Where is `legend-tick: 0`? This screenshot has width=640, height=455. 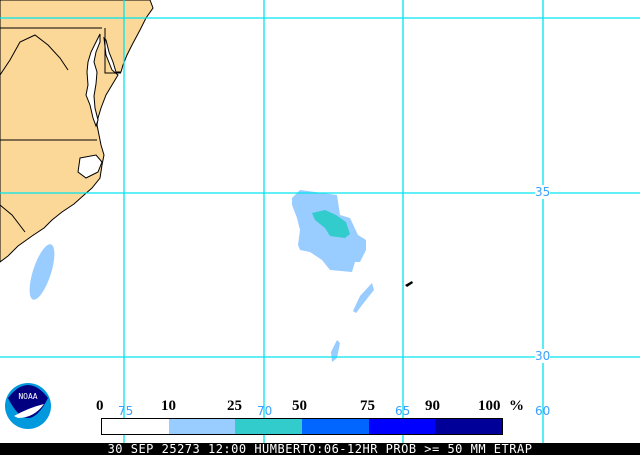
legend-tick: 0 is located at coordinates (100, 406).